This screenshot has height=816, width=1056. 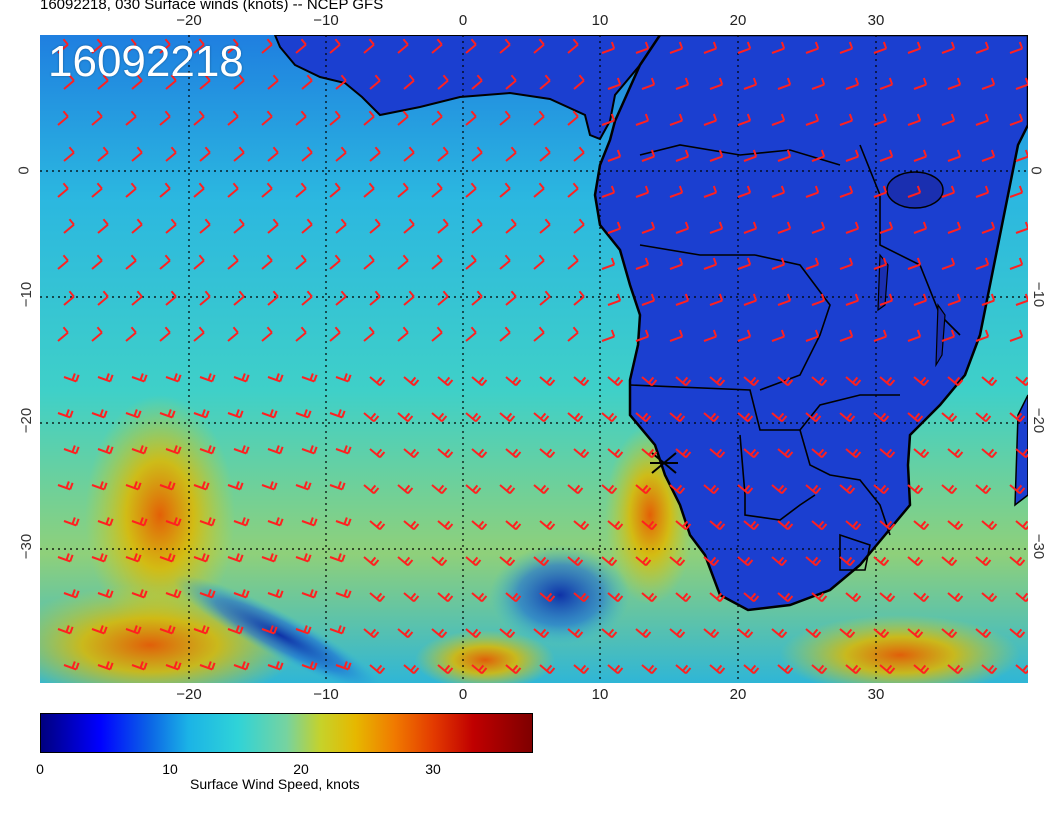 I want to click on colorbar-tick: 30, so click(x=433, y=769).